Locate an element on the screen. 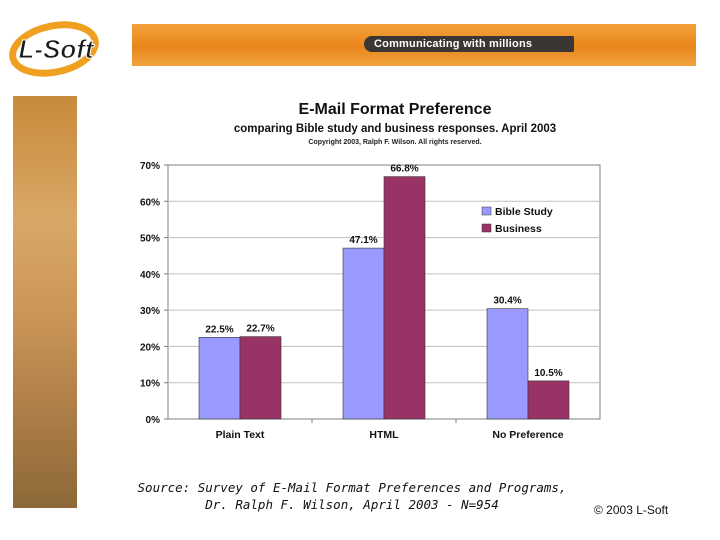 The height and width of the screenshot is (540, 720). x-tick-label: HTML is located at coordinates (384, 435).